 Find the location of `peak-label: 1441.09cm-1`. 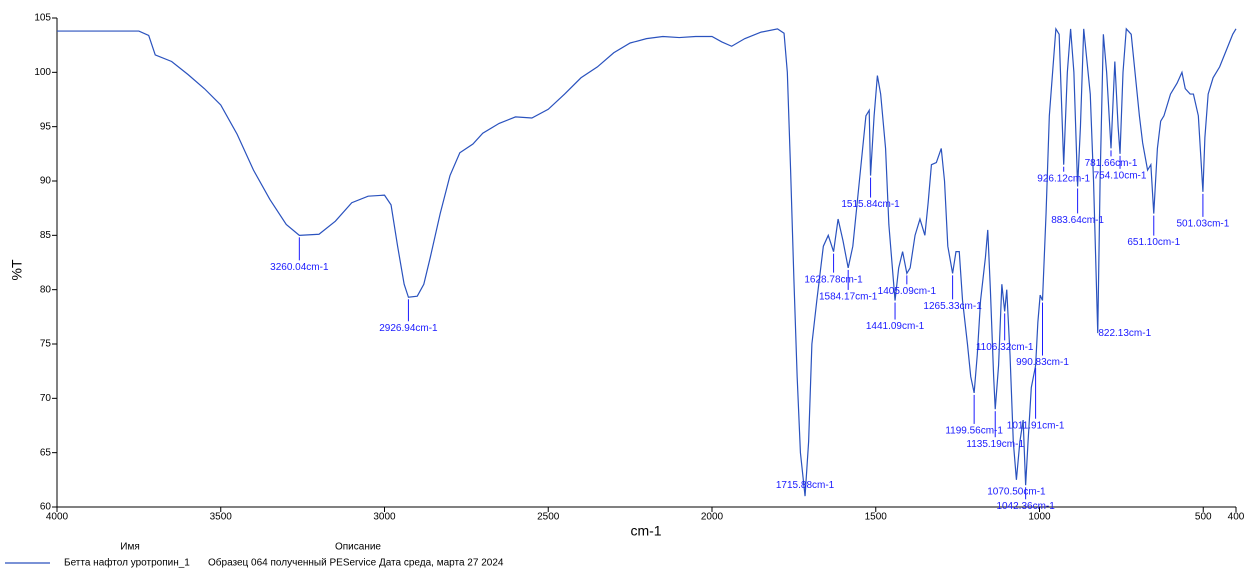

peak-label: 1441.09cm-1 is located at coordinates (895, 326).